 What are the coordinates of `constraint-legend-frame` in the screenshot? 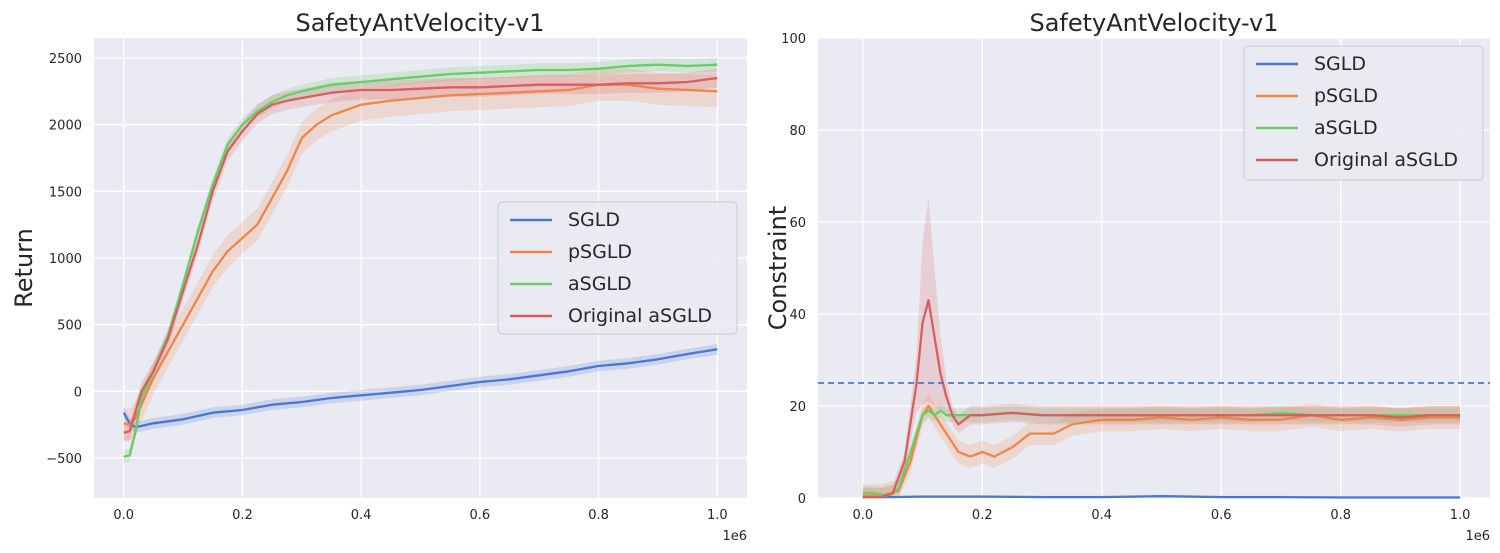 It's located at (1363, 113).